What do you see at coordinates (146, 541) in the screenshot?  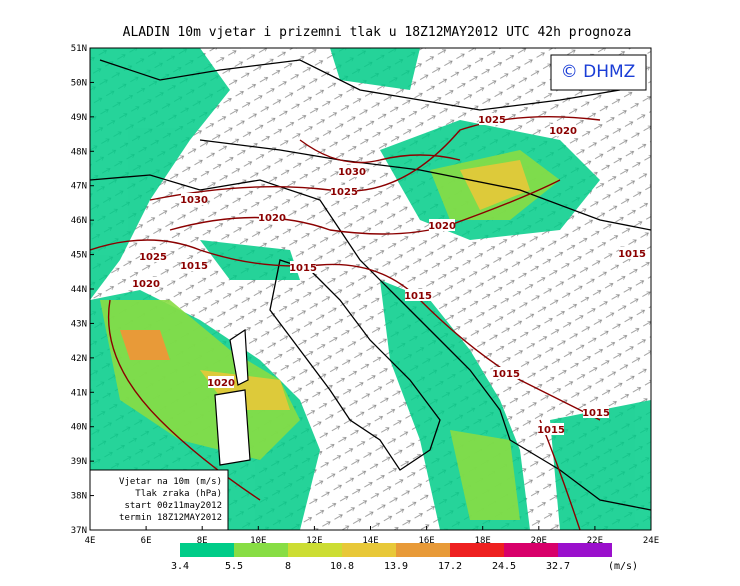 I see `lon-label: 6E` at bounding box center [146, 541].